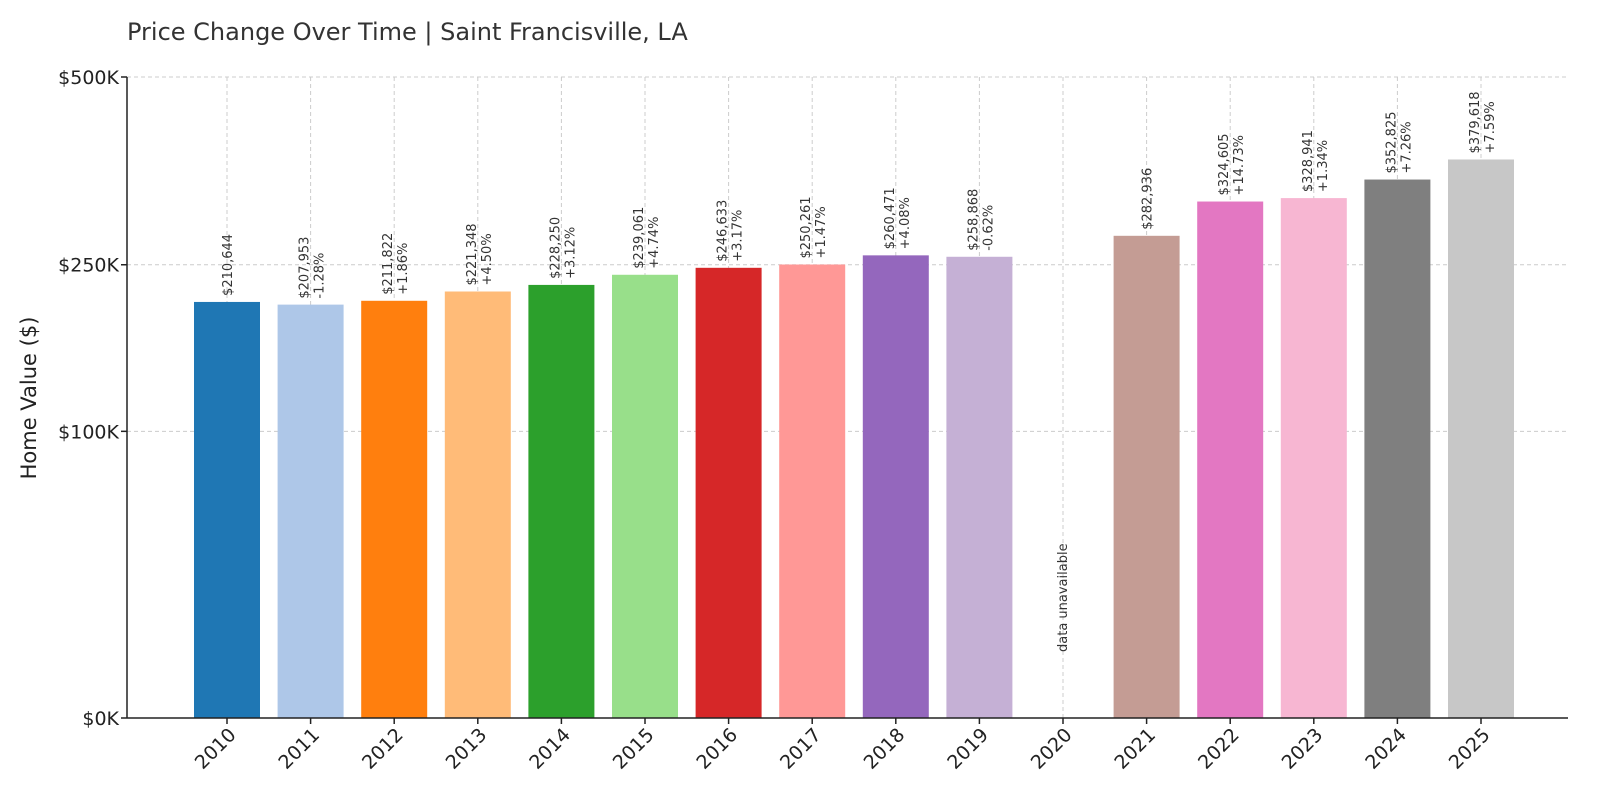 Image resolution: width=1600 pixels, height=800 pixels. I want to click on value-label-2025: $379,618, so click(1475, 122).